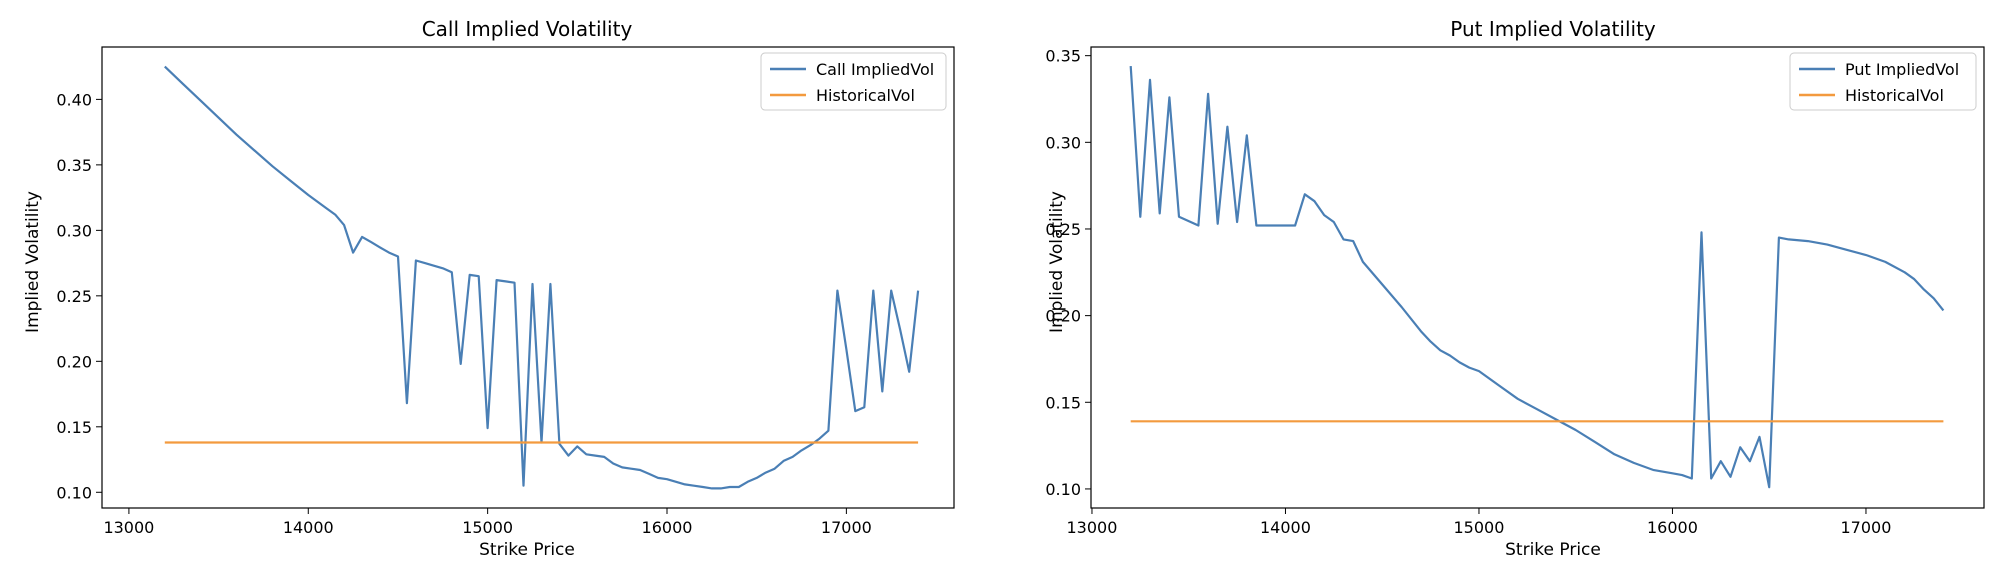  Describe the element at coordinates (74, 99) in the screenshot. I see `y-tick-label: 0.40` at that location.